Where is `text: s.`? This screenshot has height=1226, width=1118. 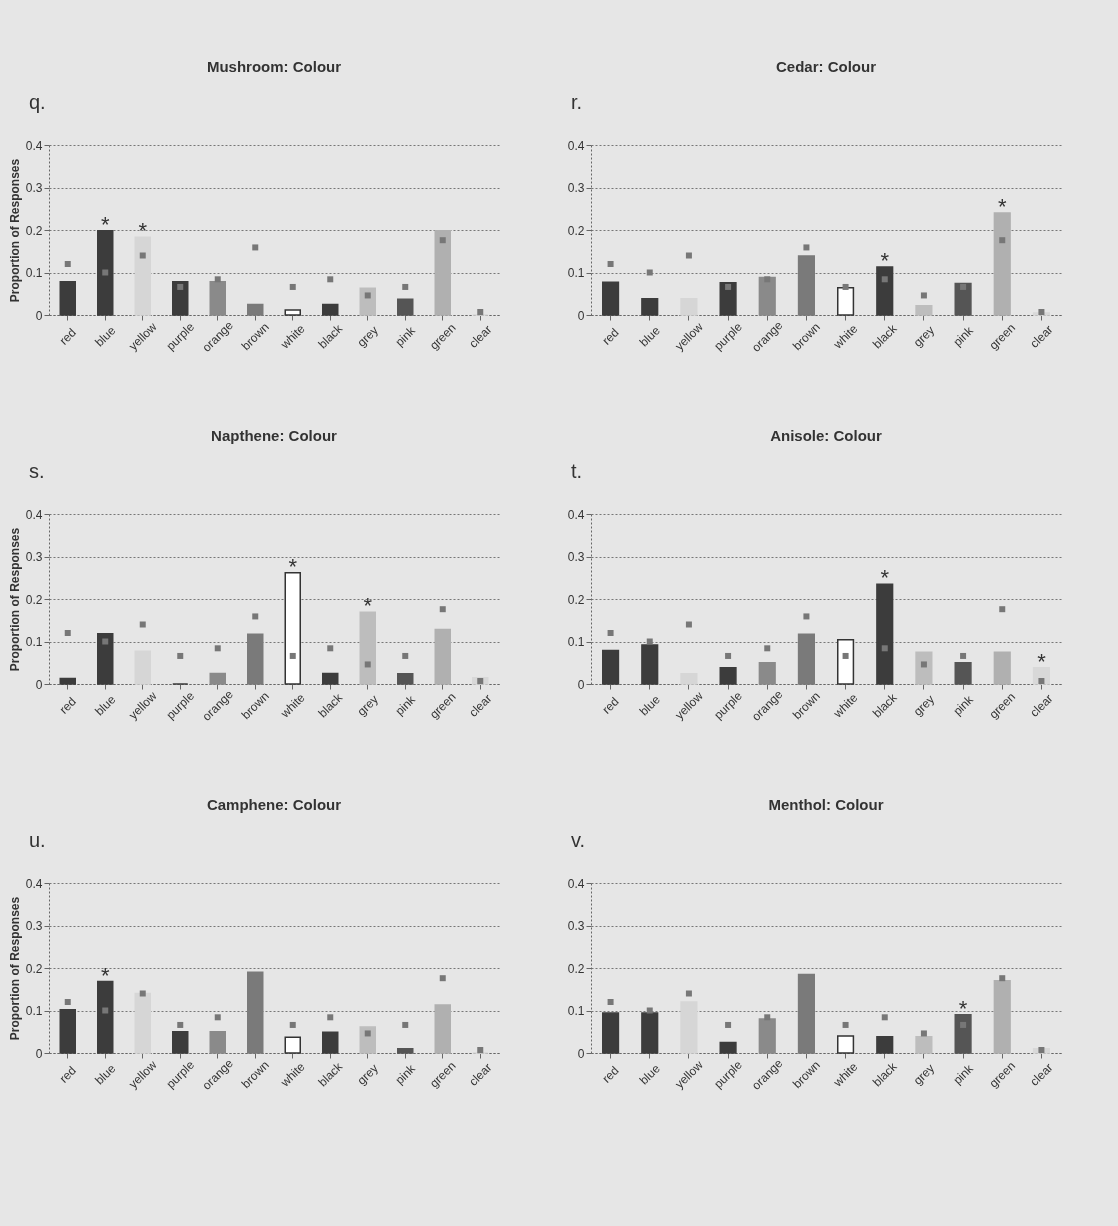 text: s. is located at coordinates (37, 471).